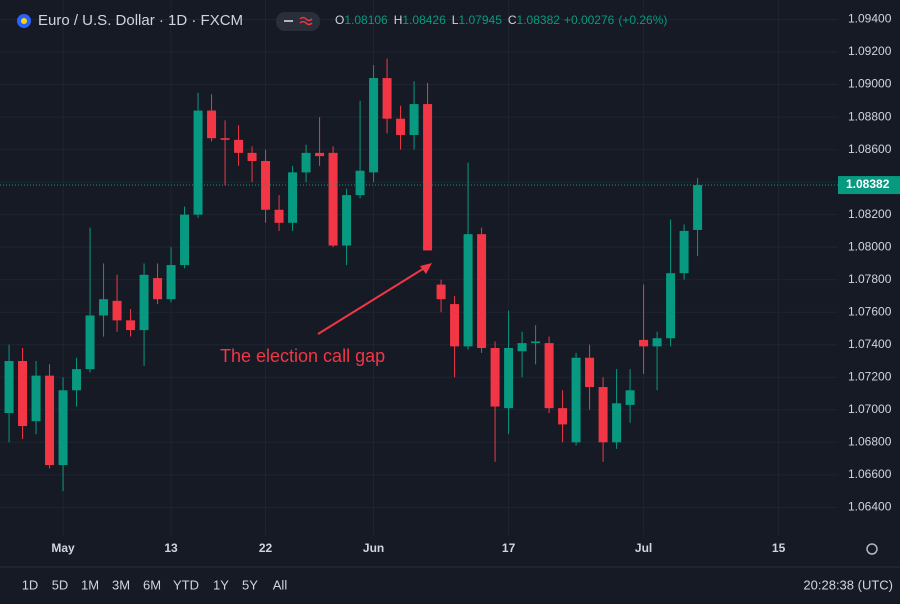  I want to click on interval-button: 1D, so click(30, 584).